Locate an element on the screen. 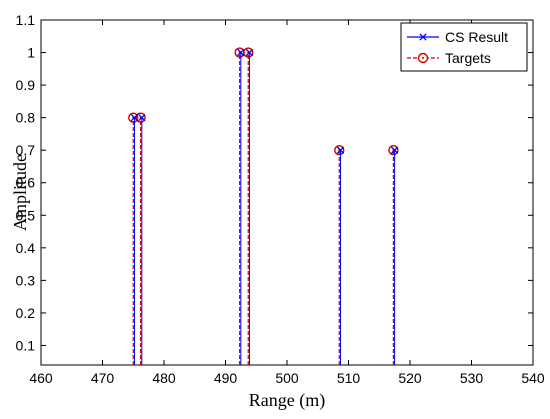 This screenshot has width=550, height=419. y-tick-label: 0.3 is located at coordinates (26, 280).